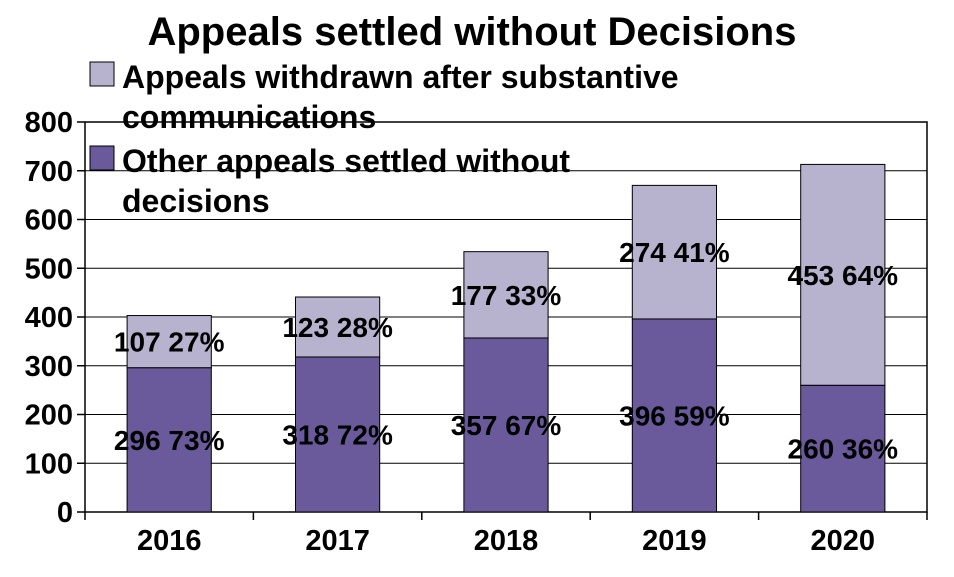 This screenshot has height=577, width=954. What do you see at coordinates (337, 541) in the screenshot?
I see `x-category-label: 2017` at bounding box center [337, 541].